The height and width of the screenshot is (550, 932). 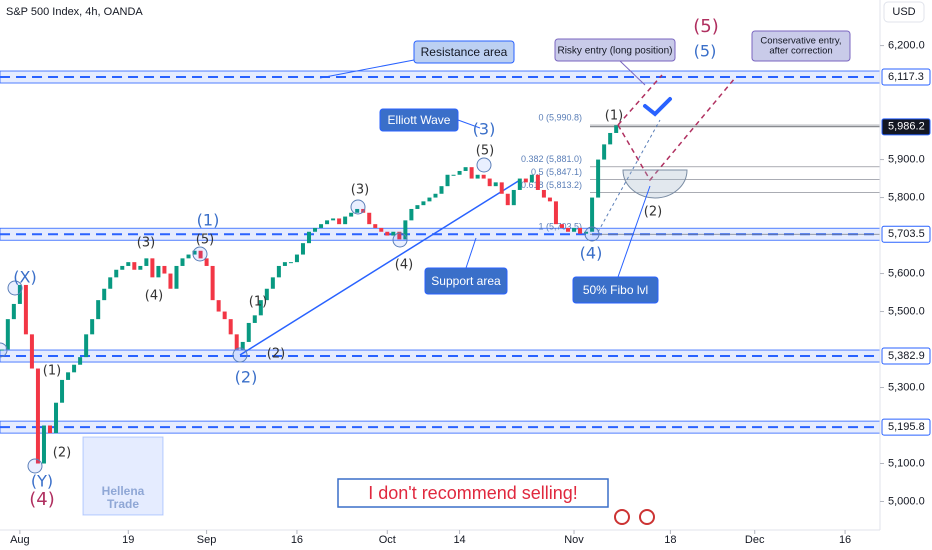 What do you see at coordinates (906, 311) in the screenshot?
I see `y-tick-label: 5,500.0` at bounding box center [906, 311].